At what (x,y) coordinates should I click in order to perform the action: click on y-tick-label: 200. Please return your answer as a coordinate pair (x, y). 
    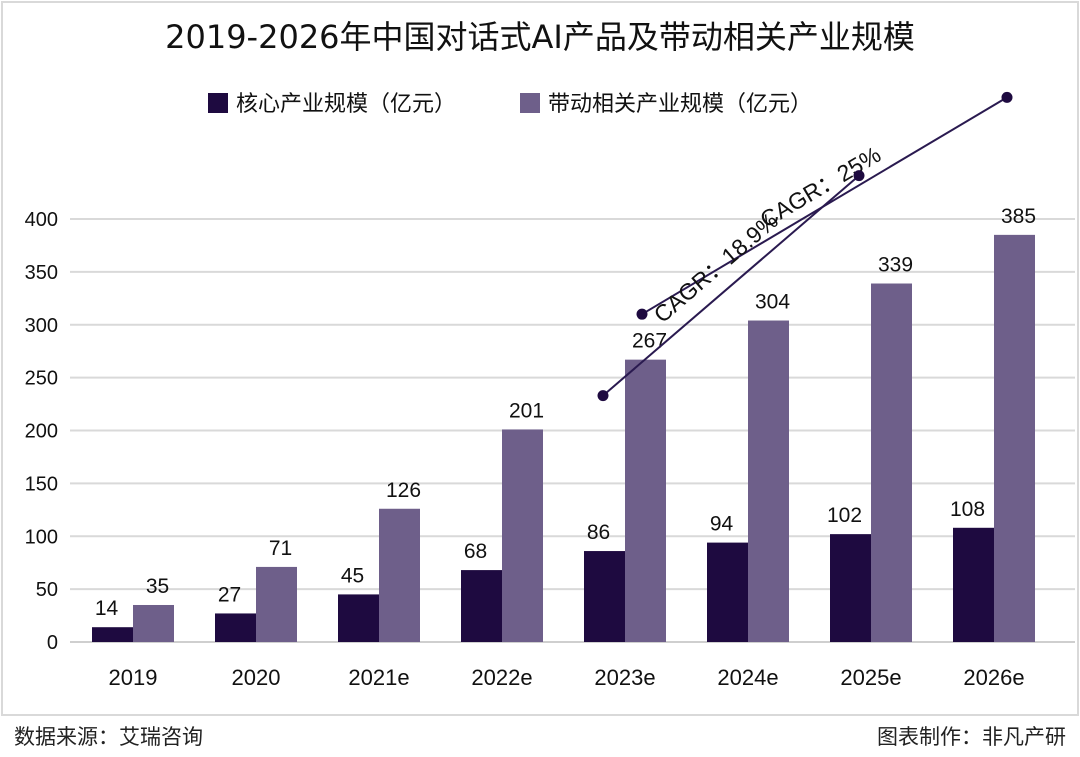
    Looking at the image, I should click on (41, 432).